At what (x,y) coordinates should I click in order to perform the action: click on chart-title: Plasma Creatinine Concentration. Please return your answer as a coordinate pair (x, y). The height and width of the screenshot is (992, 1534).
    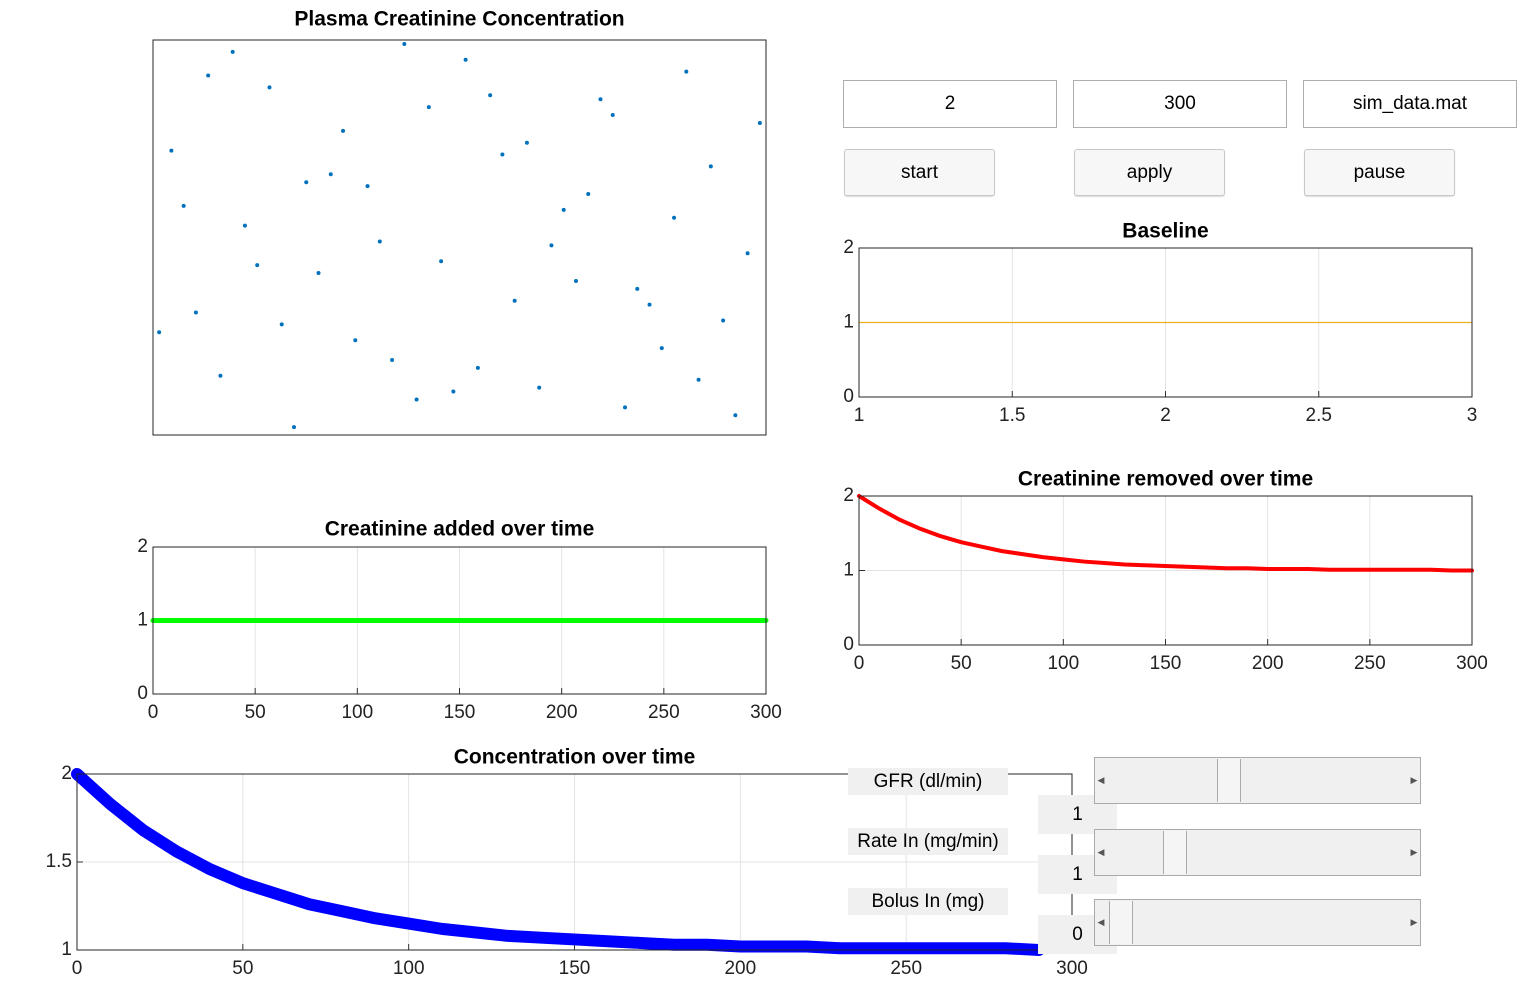
    Looking at the image, I should click on (459, 19).